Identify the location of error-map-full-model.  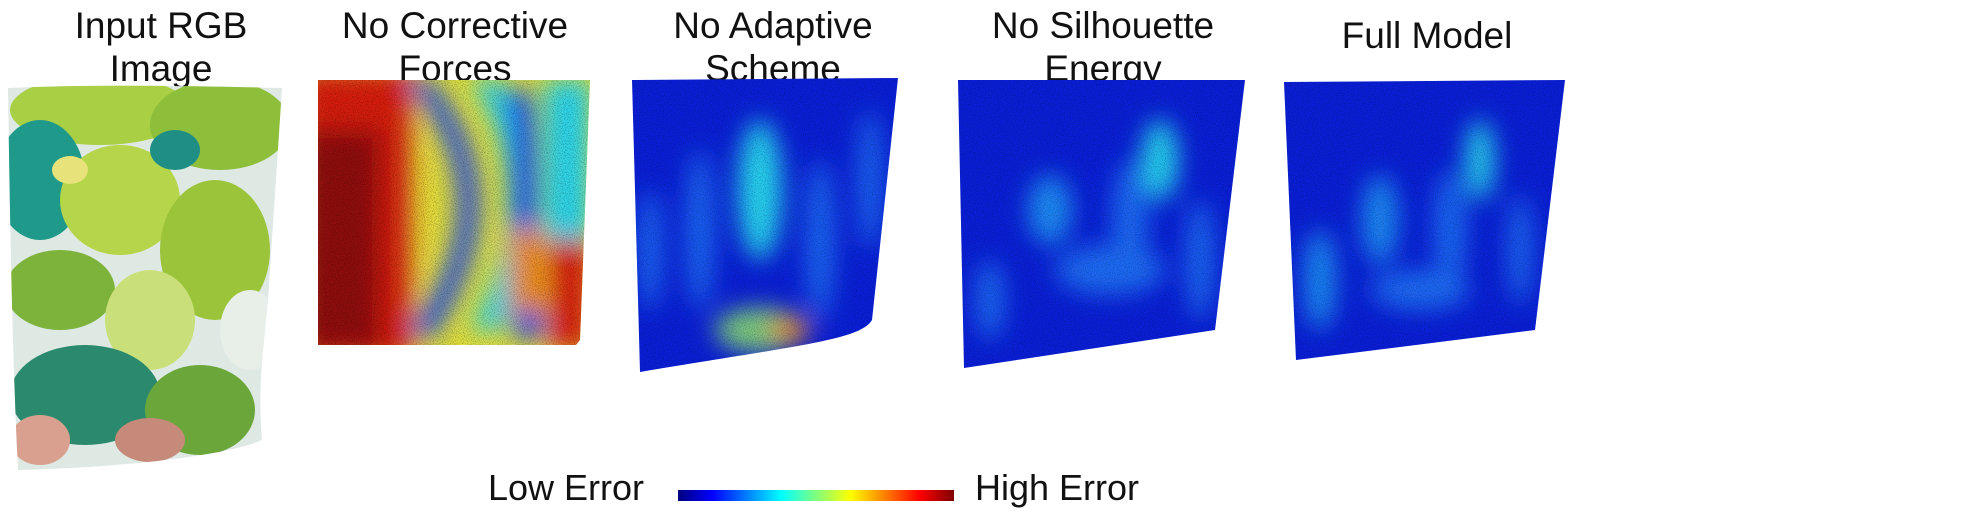
(1424, 220).